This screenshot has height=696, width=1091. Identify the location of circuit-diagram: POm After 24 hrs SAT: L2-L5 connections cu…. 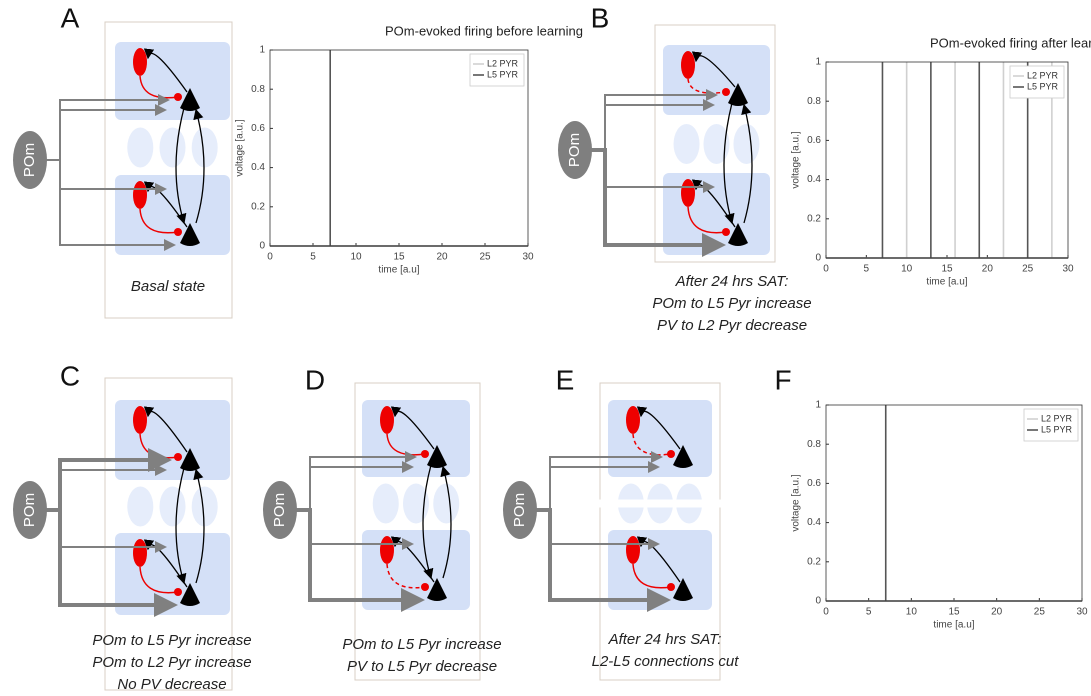
(621, 531).